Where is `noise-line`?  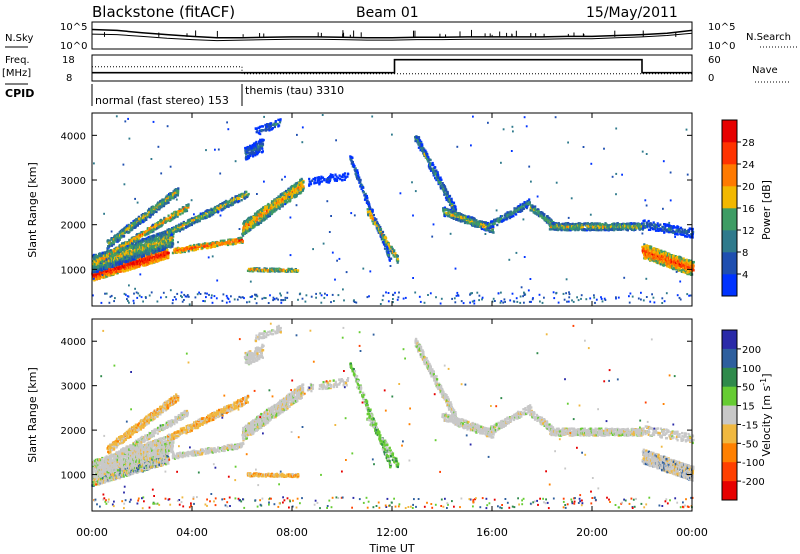
noise-line is located at coordinates (392, 37).